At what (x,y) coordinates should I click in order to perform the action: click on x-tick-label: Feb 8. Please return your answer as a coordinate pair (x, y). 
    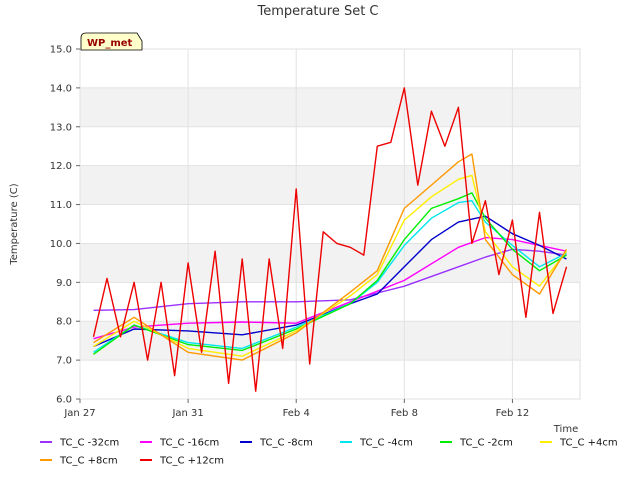
    Looking at the image, I should click on (404, 413).